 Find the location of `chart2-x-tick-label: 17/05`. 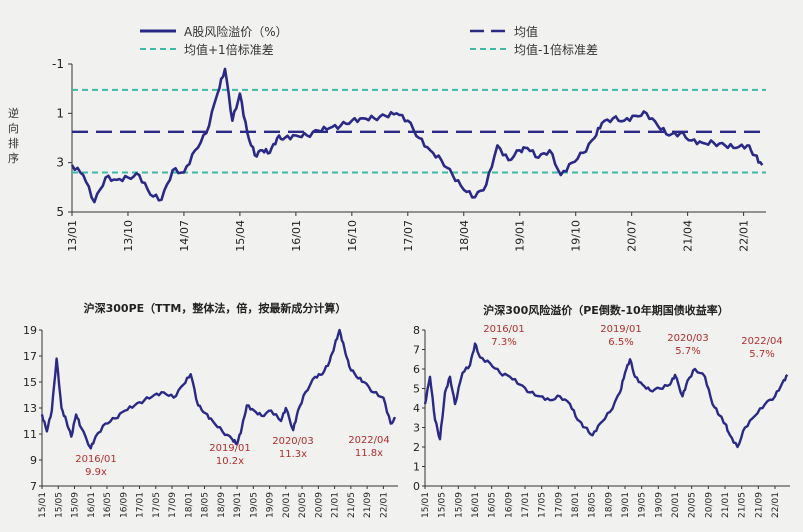

chart2-x-tick-label: 17/05 is located at coordinates (157, 505).